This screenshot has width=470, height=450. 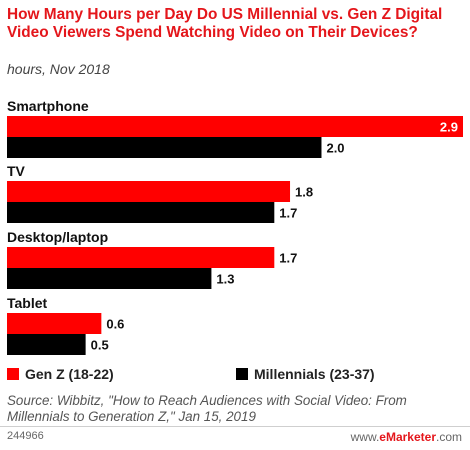 I want to click on brand-prefix: www., so click(x=365, y=437).